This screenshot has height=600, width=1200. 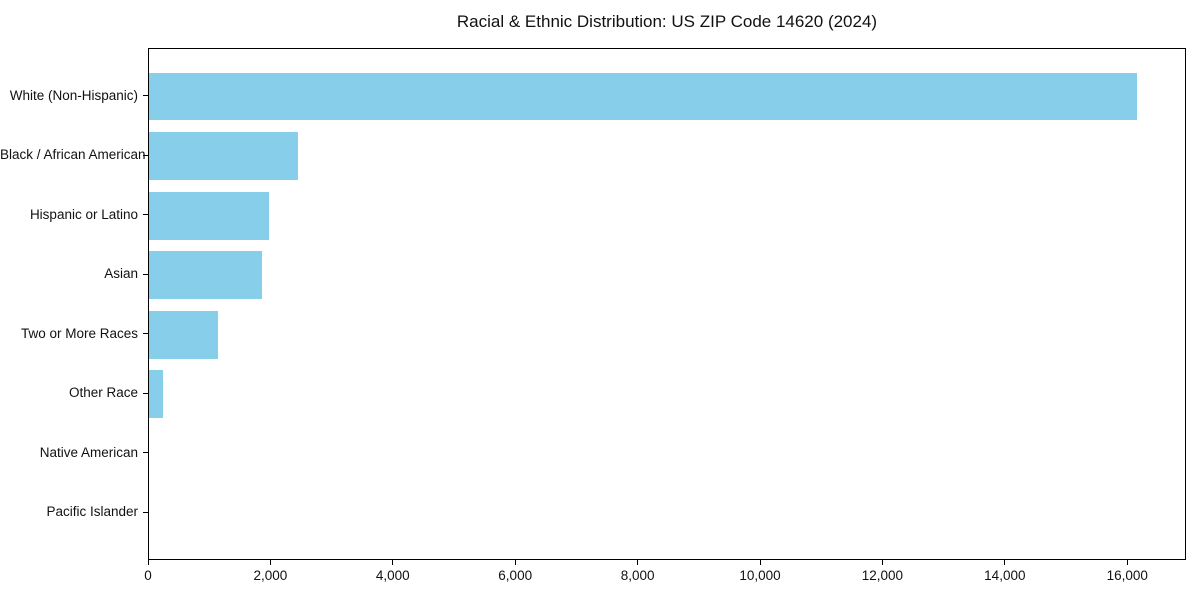 What do you see at coordinates (121, 274) in the screenshot?
I see `y-tick-label: Asian` at bounding box center [121, 274].